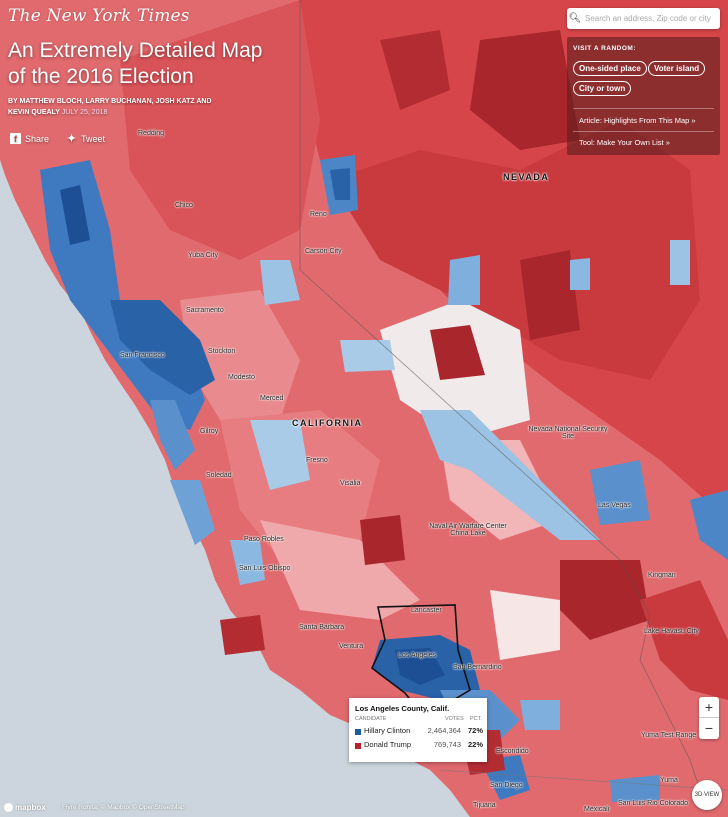 The image size is (728, 817). Describe the element at coordinates (454, 719) in the screenshot. I see `tooltip-col-votes: VOTES` at that location.